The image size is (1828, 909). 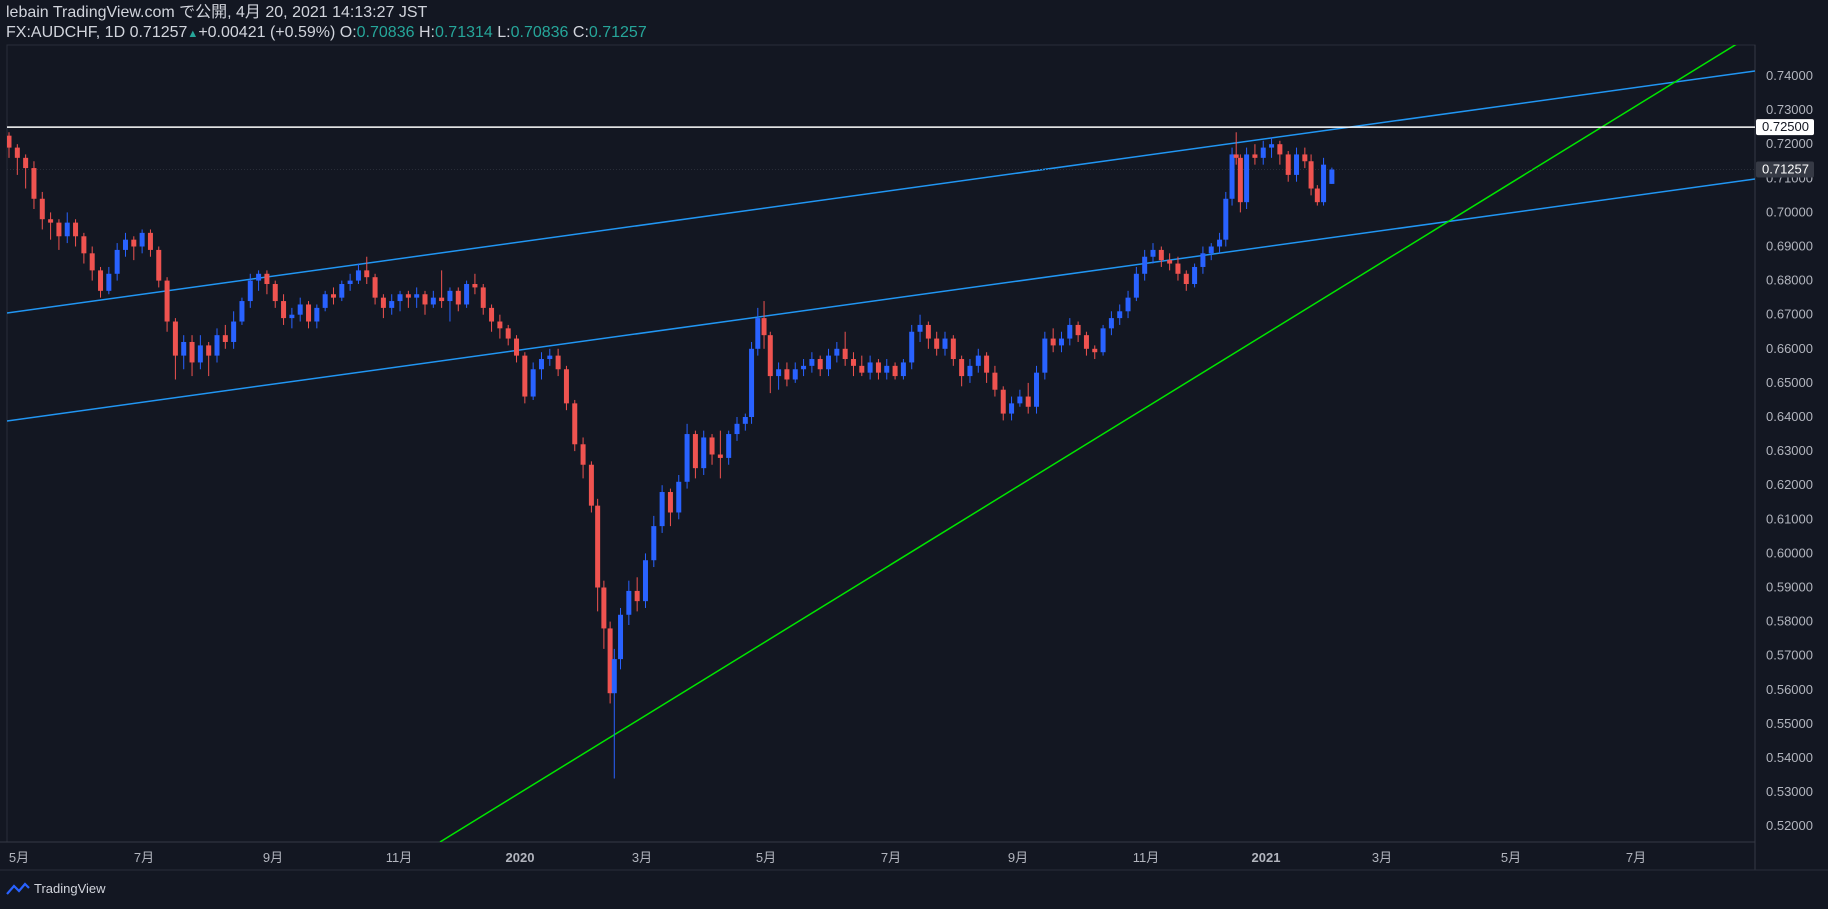 I want to click on y-tick-label: 0.74000, so click(x=1789, y=75).